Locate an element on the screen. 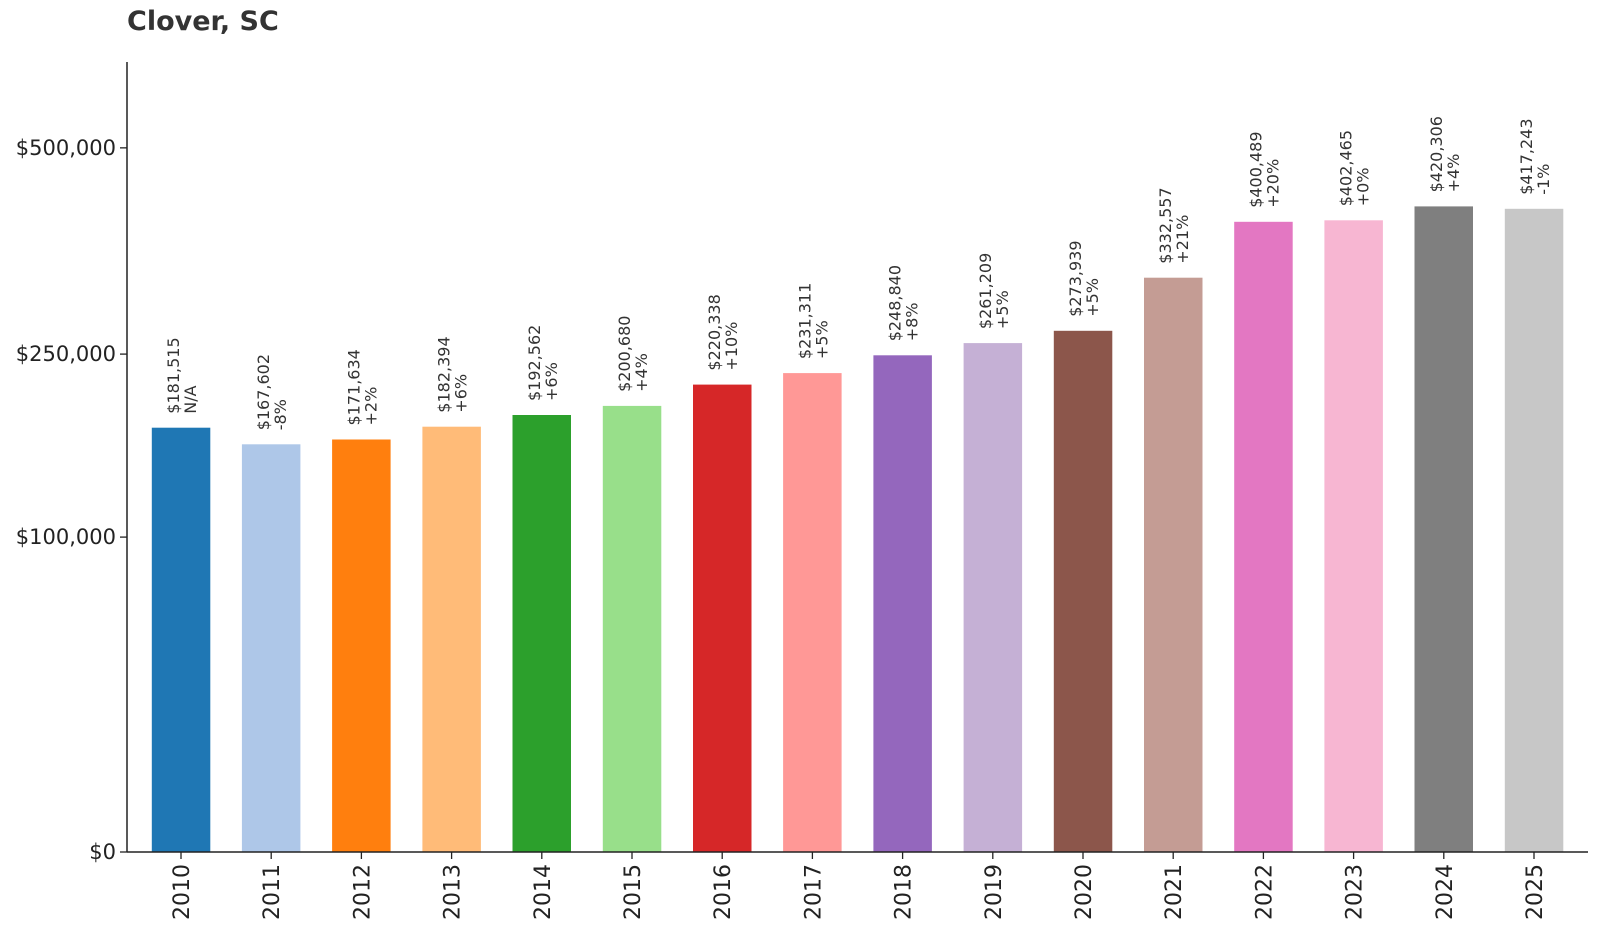 The image size is (1600, 928). bar-value-label-2012: $171,634 is located at coordinates (353, 387).